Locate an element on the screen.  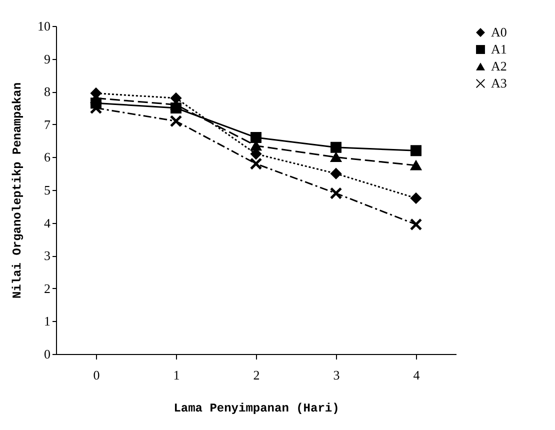
y-tick-label: 2 is located at coordinates (47, 288).